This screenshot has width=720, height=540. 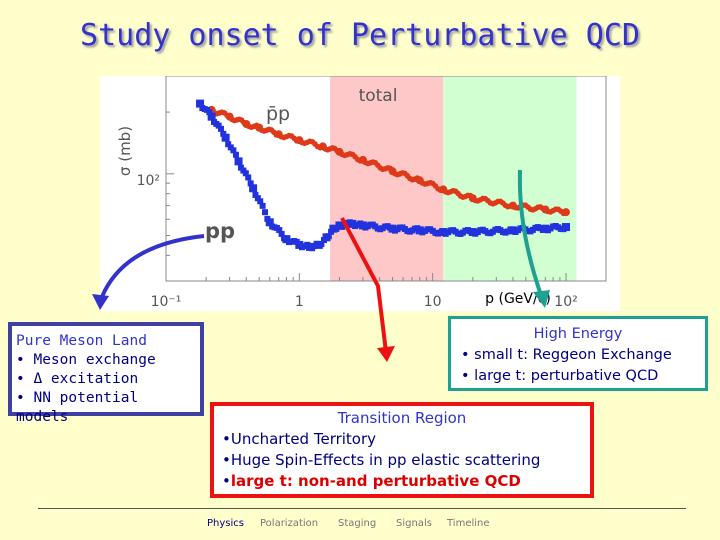 What do you see at coordinates (299, 439) in the screenshot?
I see `transition-item: •Uncharted Territory` at bounding box center [299, 439].